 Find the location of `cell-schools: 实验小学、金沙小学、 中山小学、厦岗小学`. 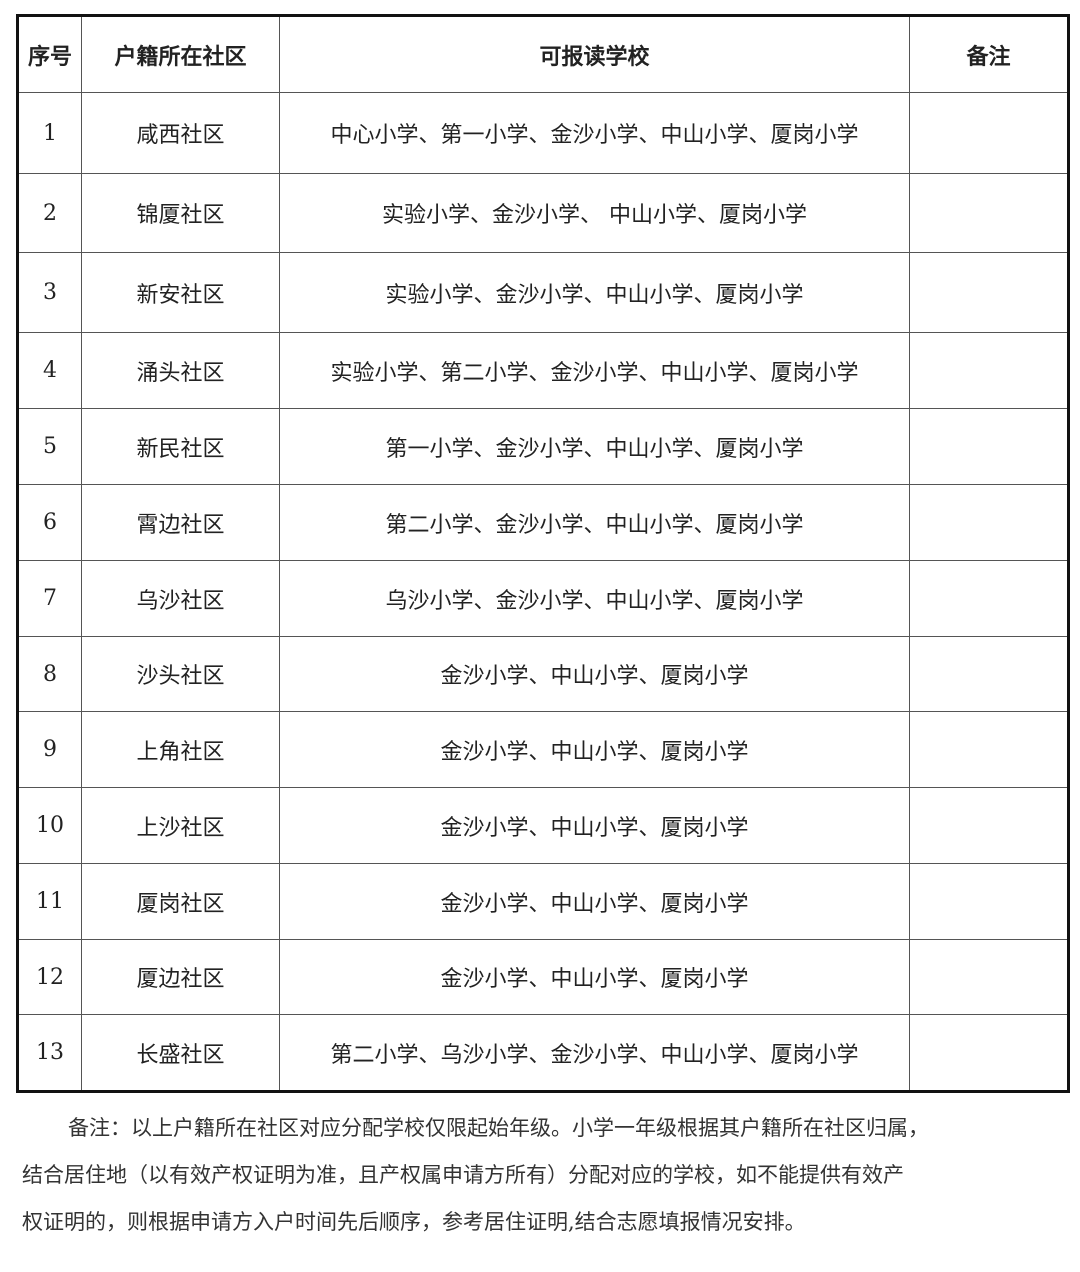

cell-schools: 实验小学、金沙小学、 中山小学、厦岗小学 is located at coordinates (594, 213).